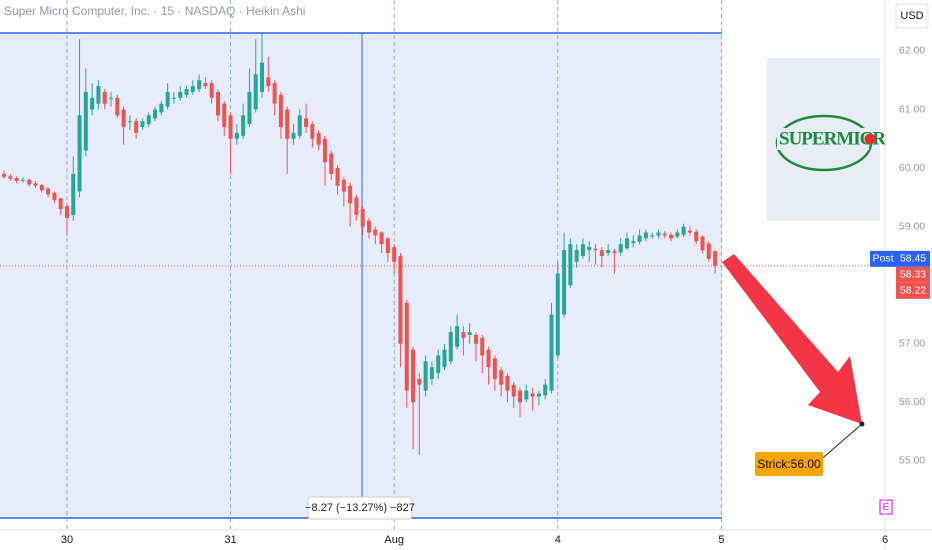 The image size is (932, 550). What do you see at coordinates (823, 139) in the screenshot?
I see `logo-mask` at bounding box center [823, 139].